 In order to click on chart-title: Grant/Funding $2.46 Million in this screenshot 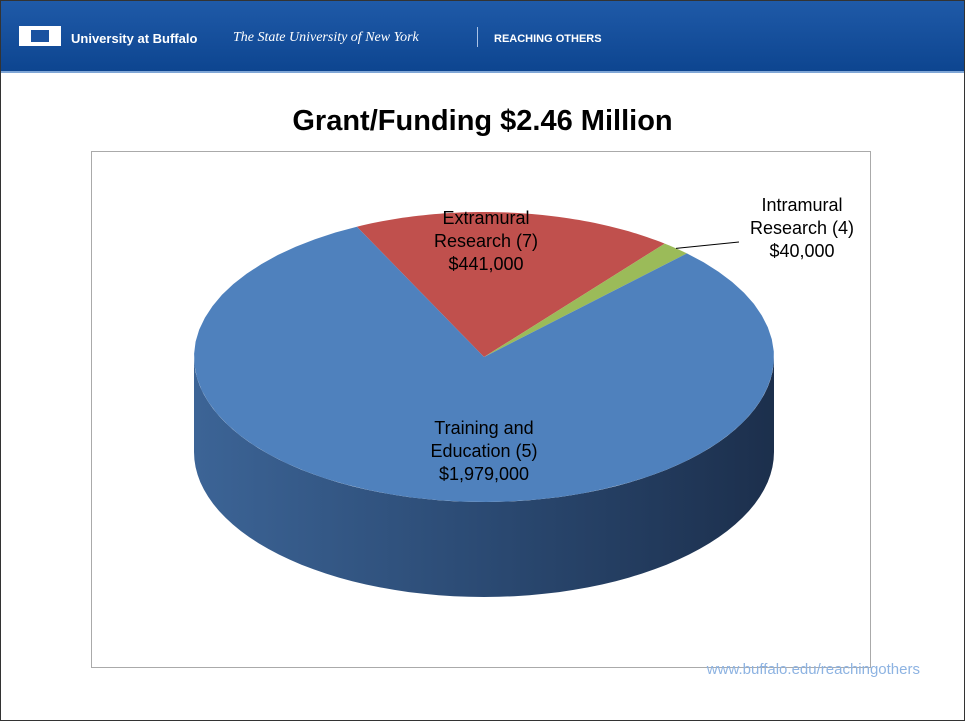, I will do `click(482, 121)`.